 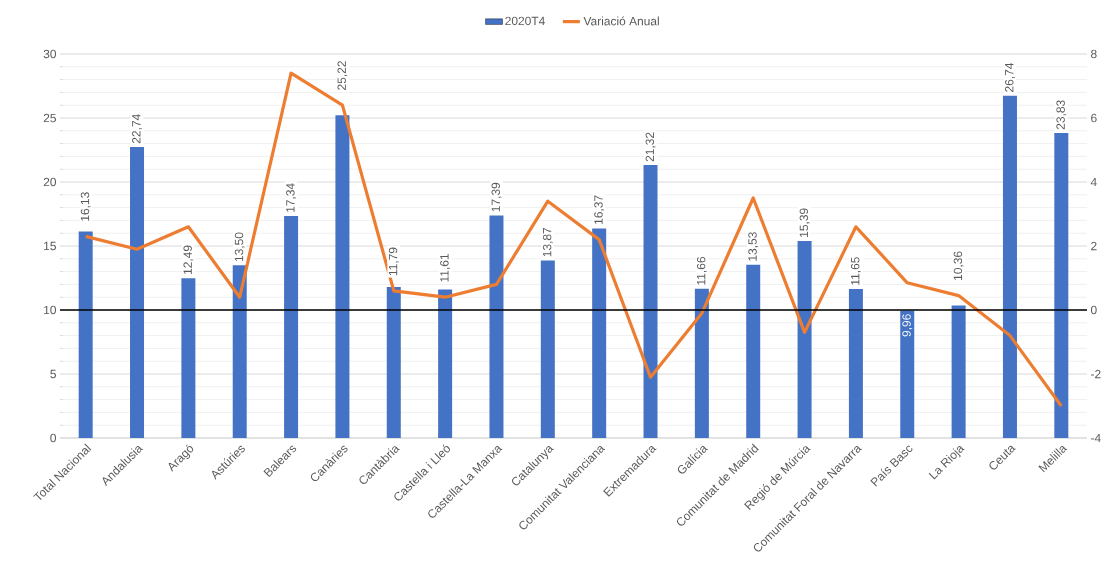 I want to click on data-label: 22,74, so click(x=137, y=129).